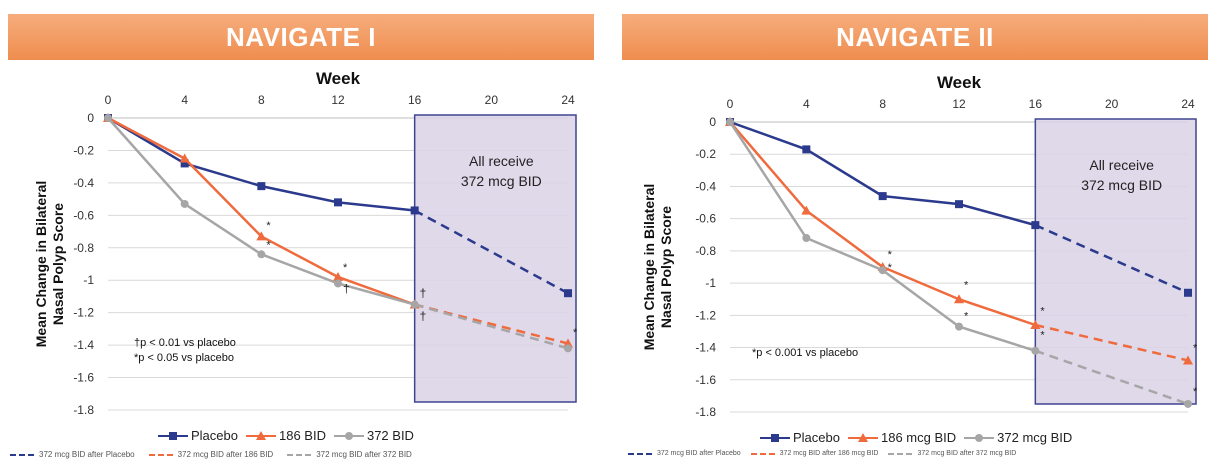 This screenshot has height=466, width=1211. Describe the element at coordinates (1035, 437) in the screenshot. I see `legend-label: 372 mcg BID` at that location.